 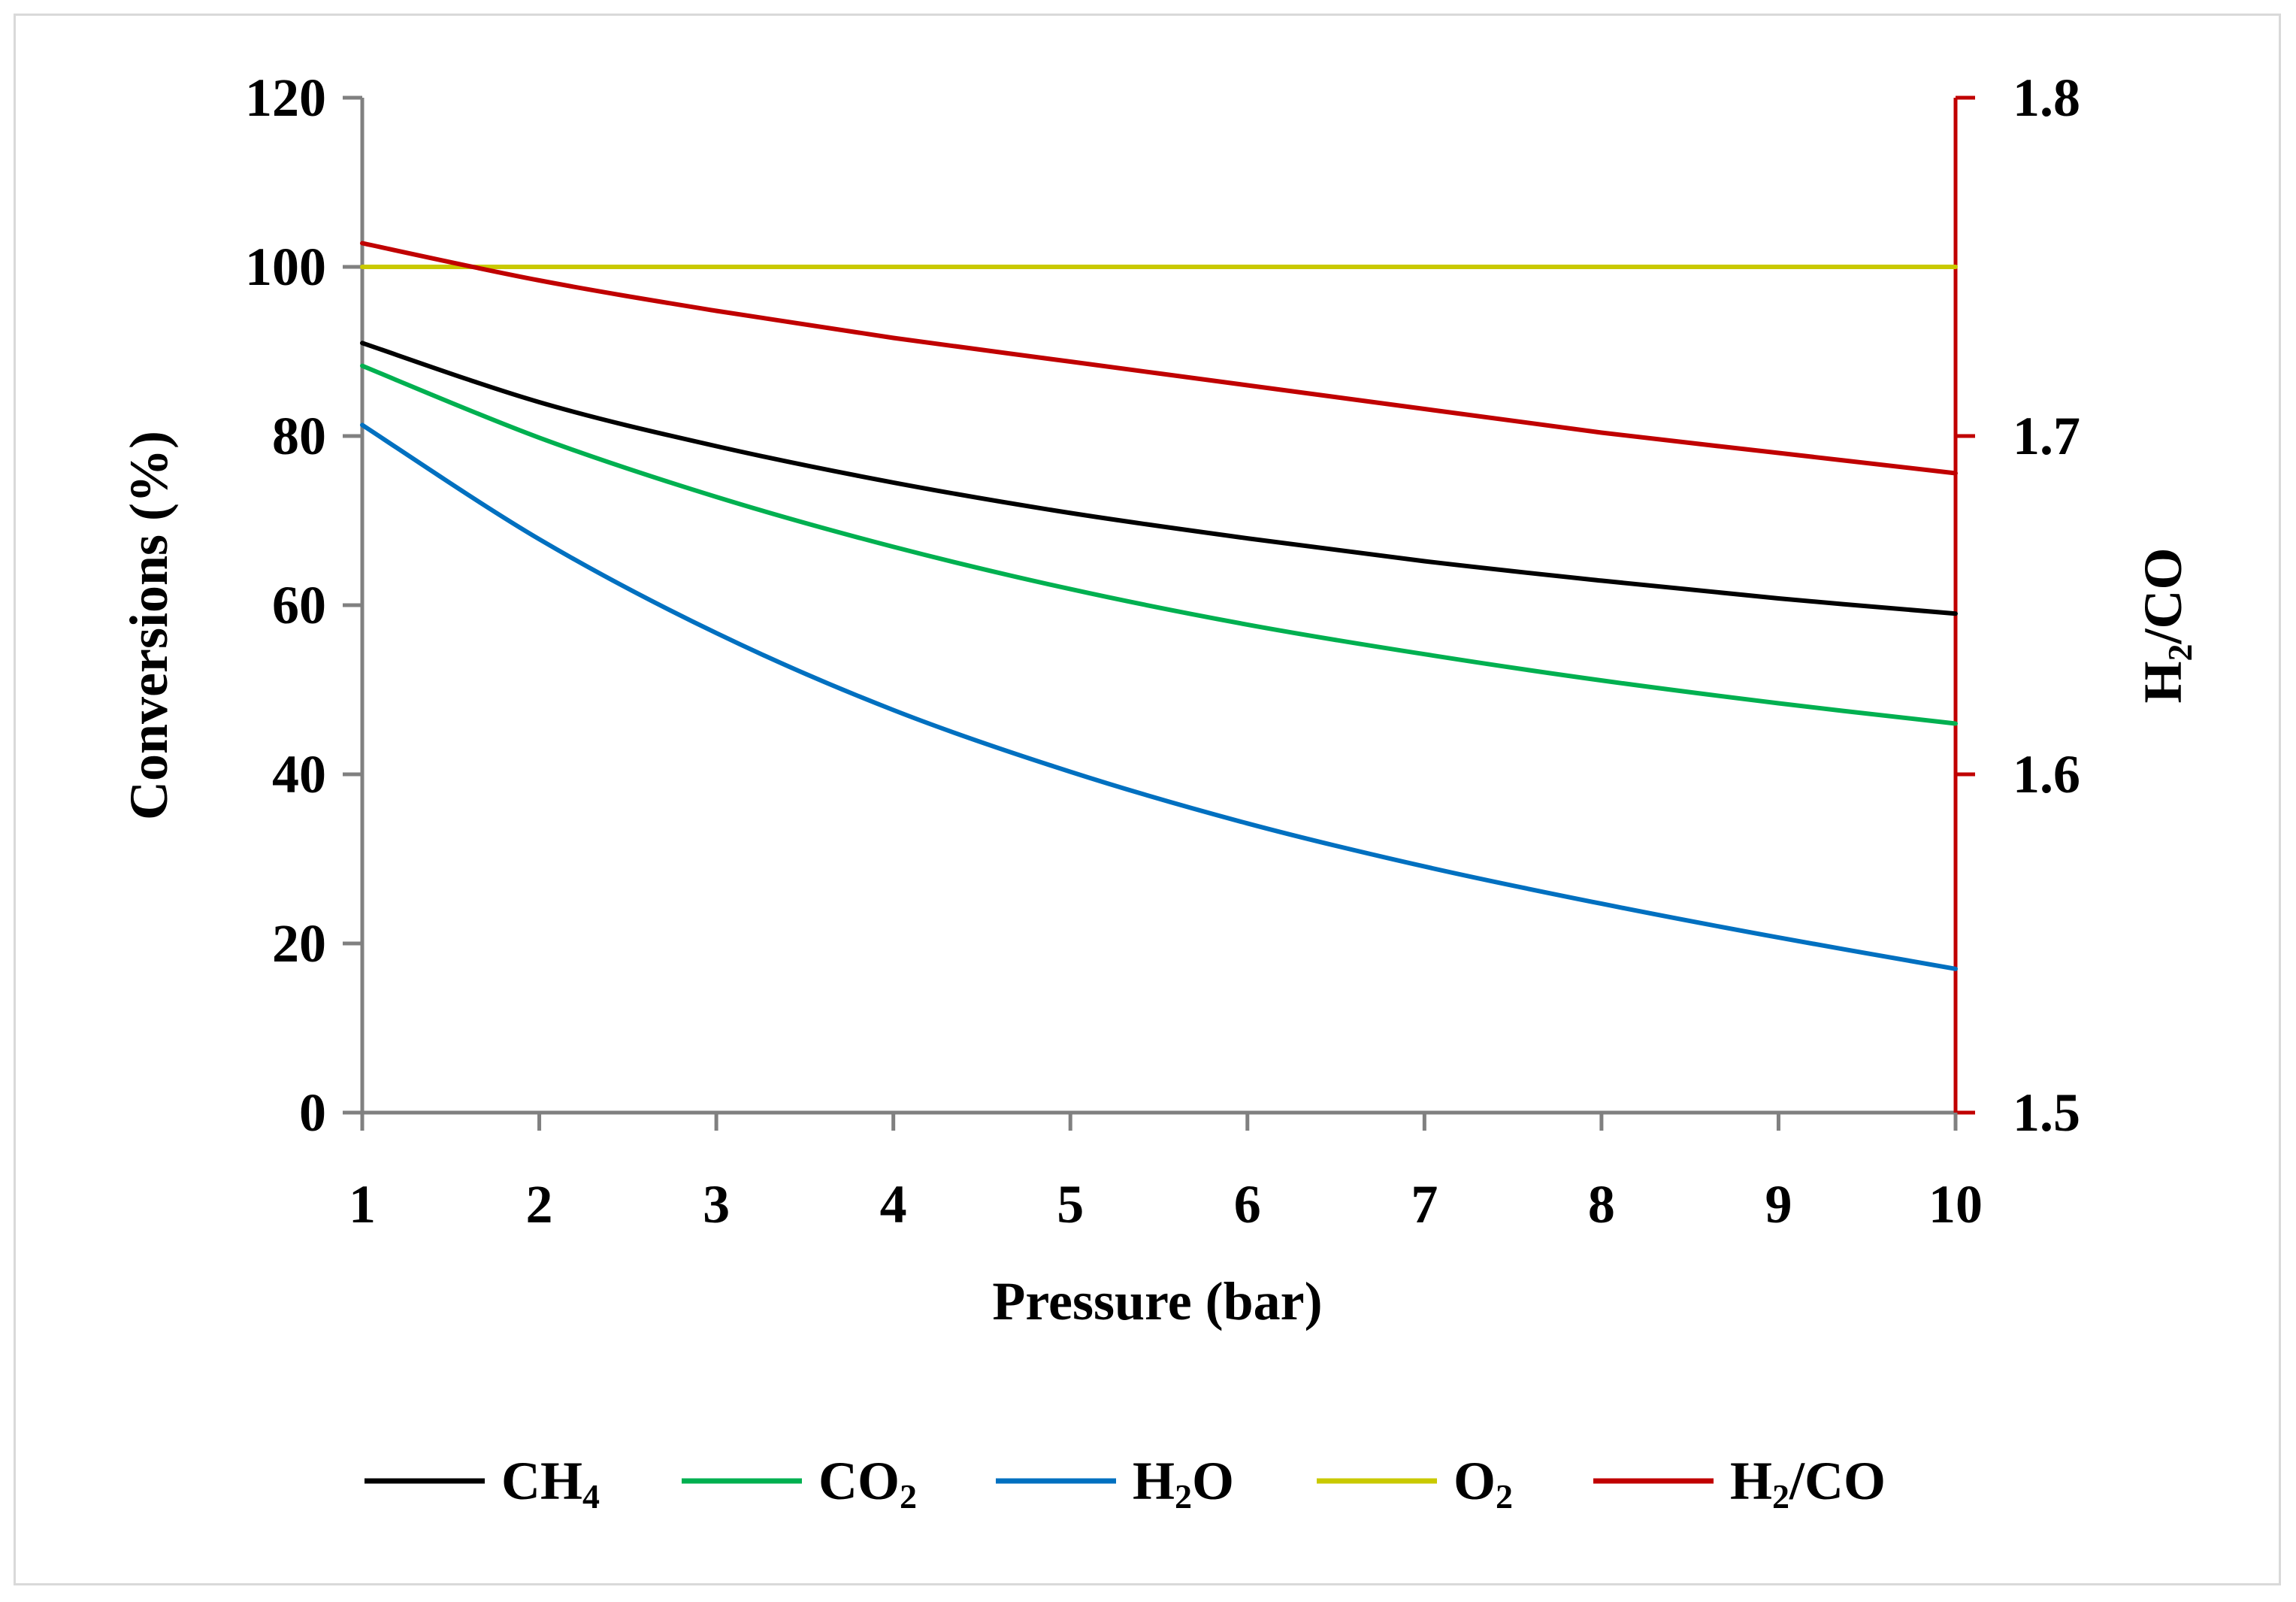 I want to click on legend-label-h2-co: H2/CO, so click(x=1808, y=1483).